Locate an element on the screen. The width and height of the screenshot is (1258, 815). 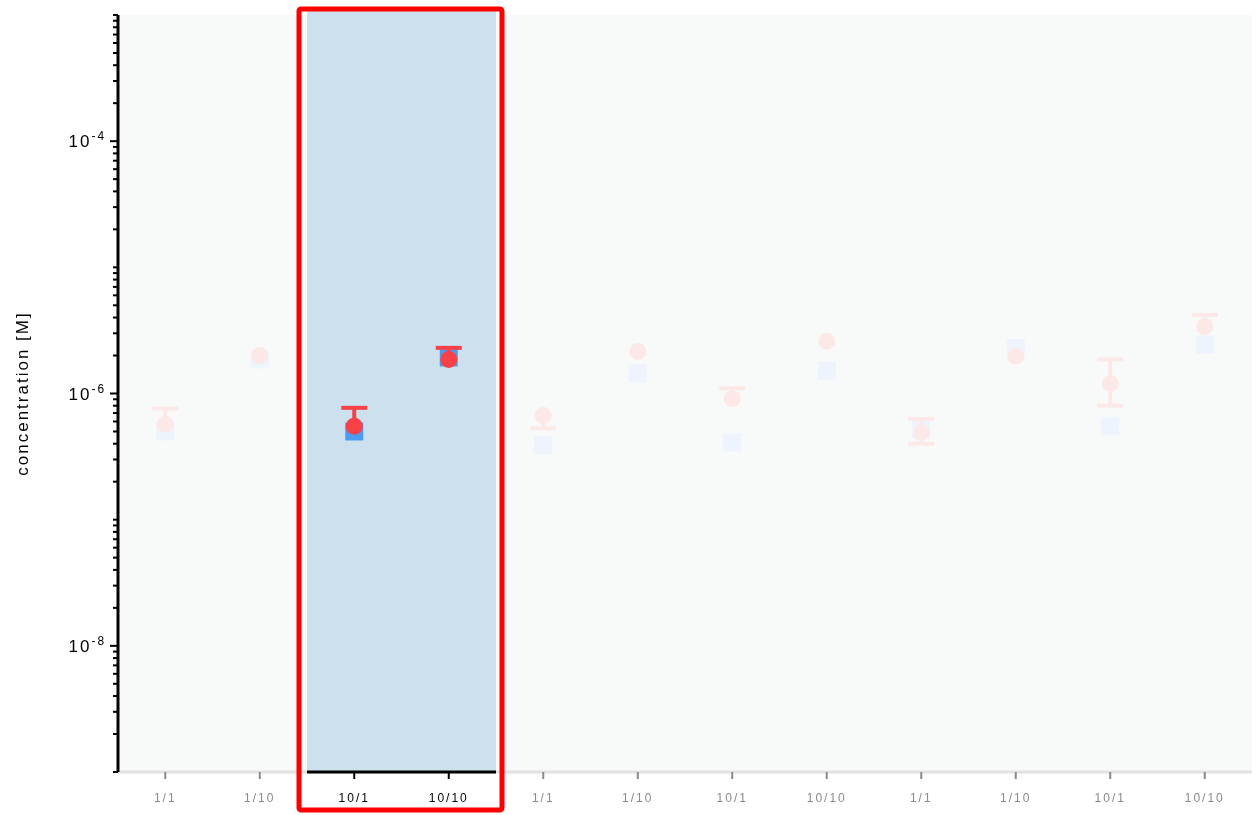
y-tick-label: 10$^{-8}$ is located at coordinates (87, 644).